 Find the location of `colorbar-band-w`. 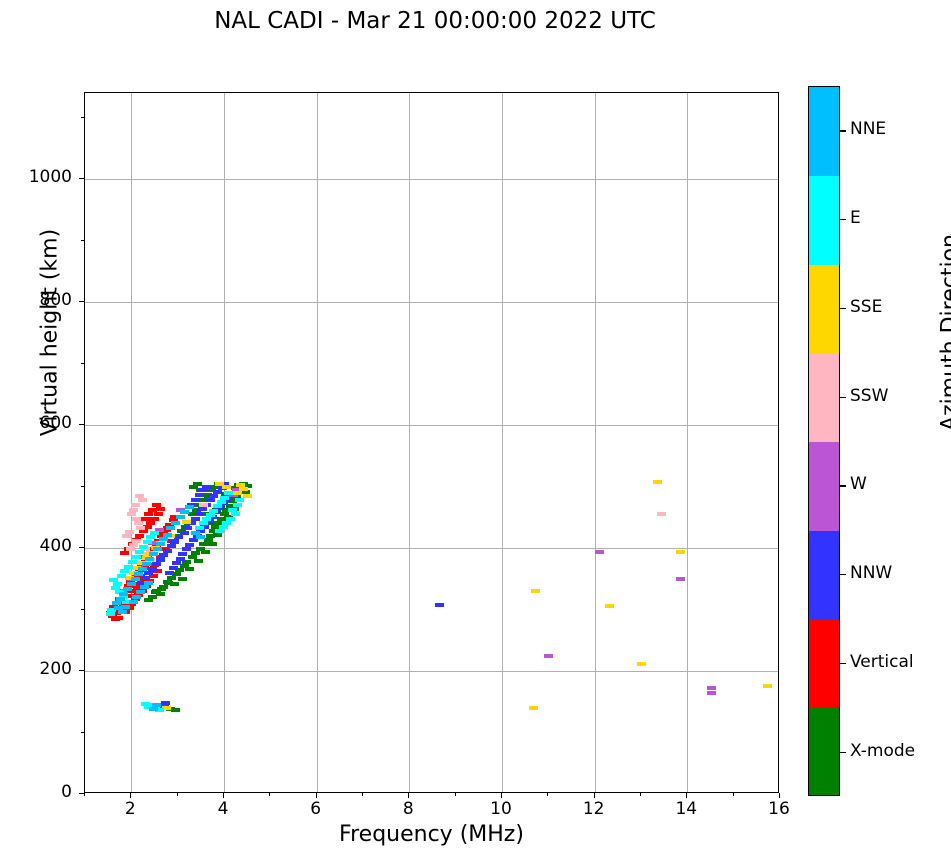

colorbar-band-w is located at coordinates (824, 487).